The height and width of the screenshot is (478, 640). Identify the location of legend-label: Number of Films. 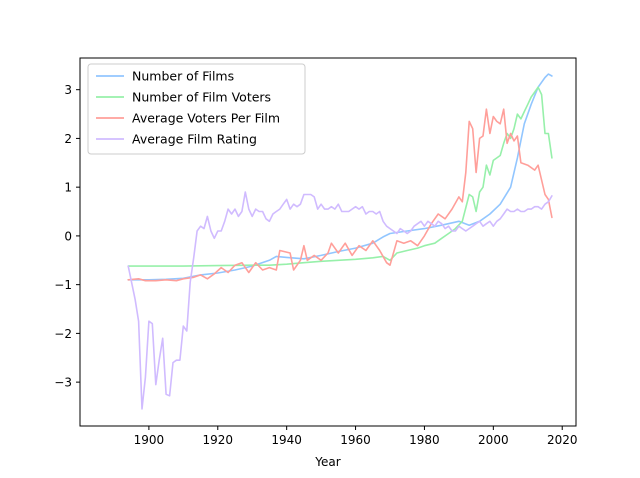
(183, 76).